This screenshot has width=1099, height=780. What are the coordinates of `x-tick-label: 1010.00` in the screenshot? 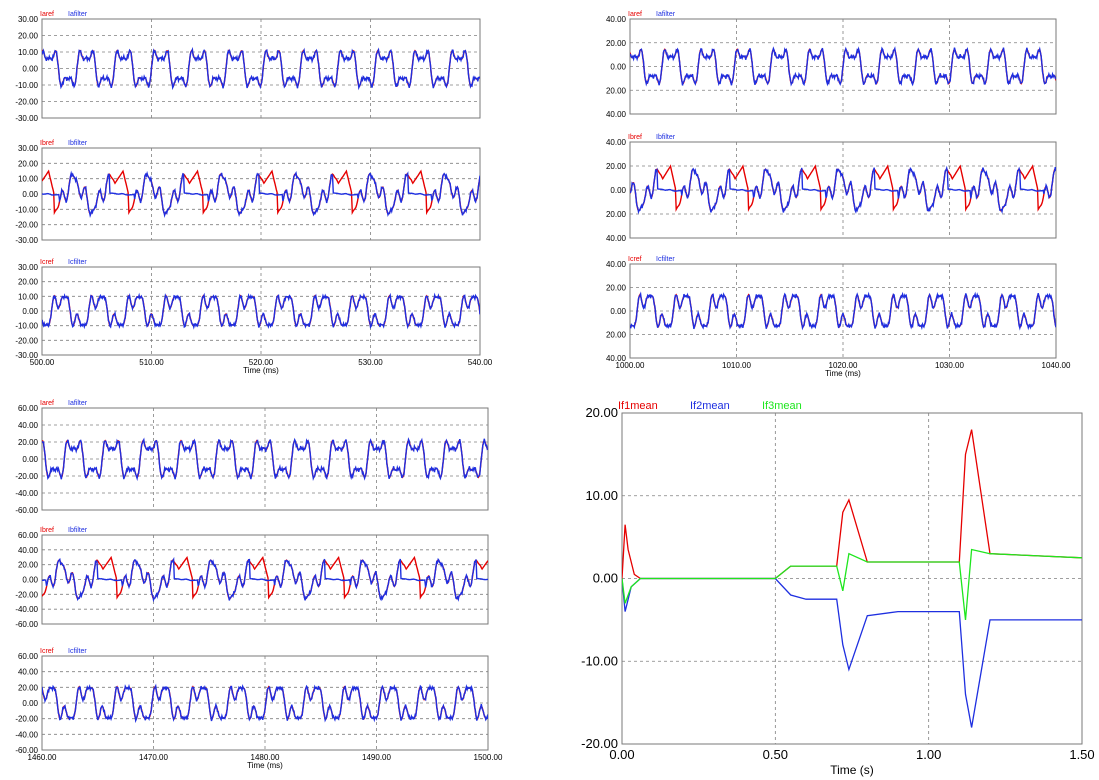 It's located at (736, 365).